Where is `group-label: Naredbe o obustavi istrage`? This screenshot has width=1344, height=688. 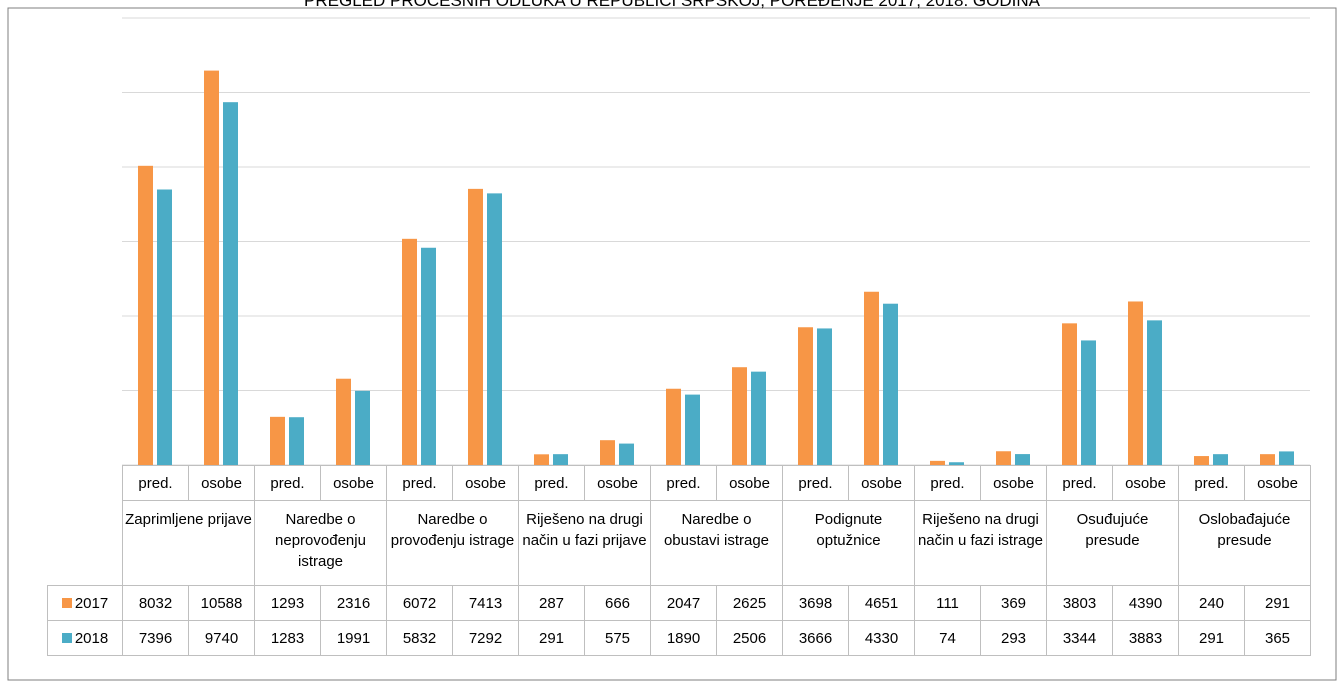 group-label: Naredbe o obustavi istrage is located at coordinates (716, 543).